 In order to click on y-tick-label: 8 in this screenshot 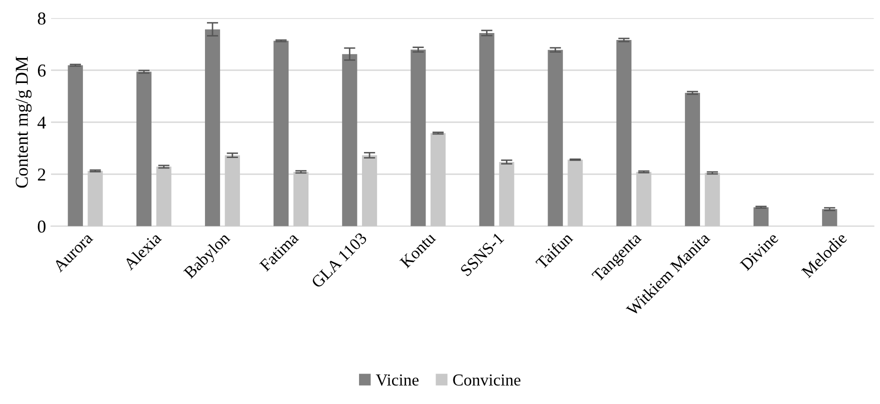, I will do `click(42, 18)`.